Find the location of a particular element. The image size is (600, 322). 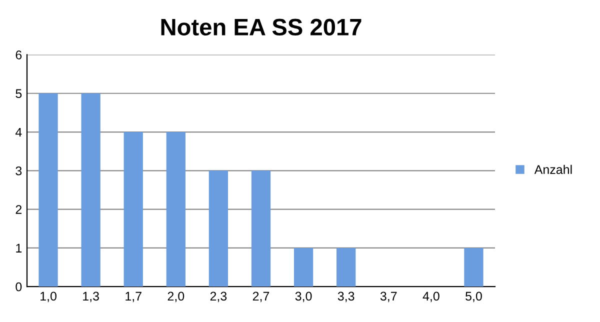

y-tick-label: 3 is located at coordinates (19, 171).